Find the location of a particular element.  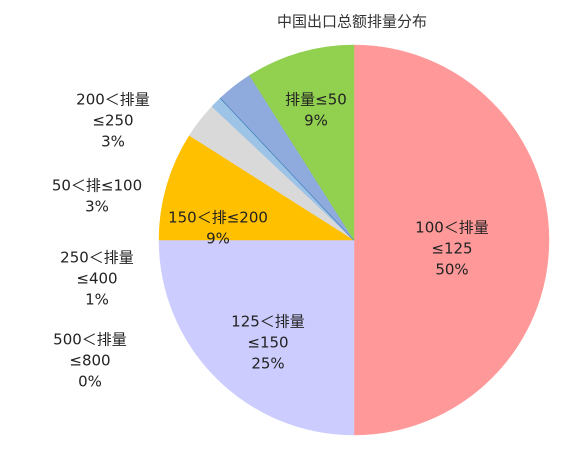

slice-label: ≤400 is located at coordinates (96, 279).